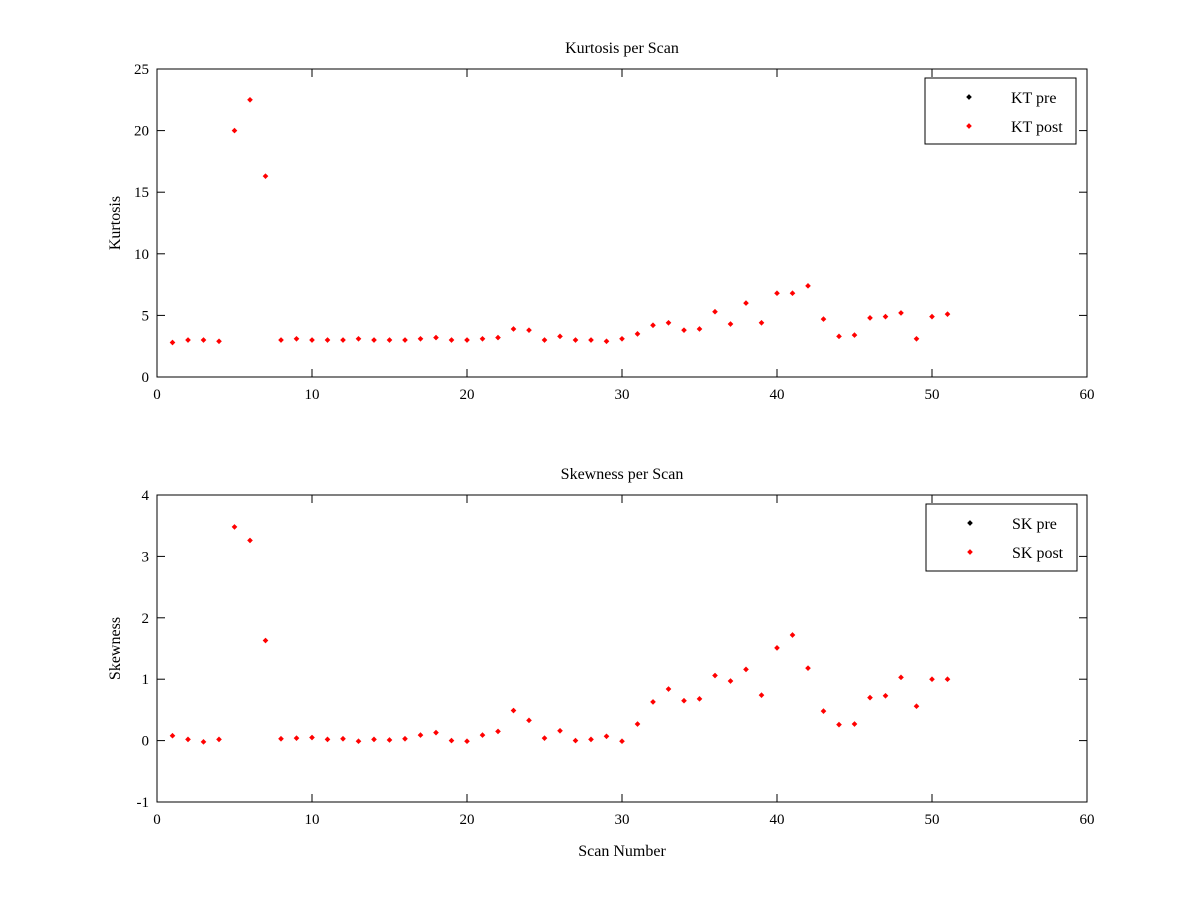 The image size is (1200, 900). What do you see at coordinates (141, 255) in the screenshot?
I see `y-tick-label: 10` at bounding box center [141, 255].